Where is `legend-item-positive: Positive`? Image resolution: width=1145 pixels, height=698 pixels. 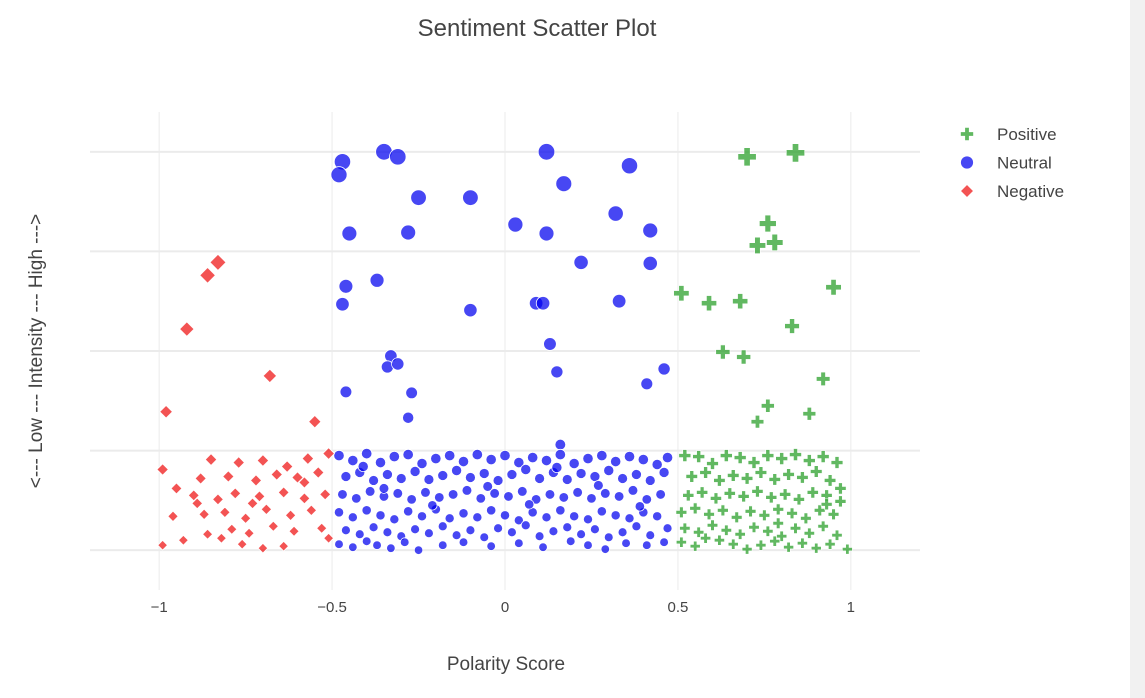 legend-item-positive: Positive is located at coordinates (1008, 134).